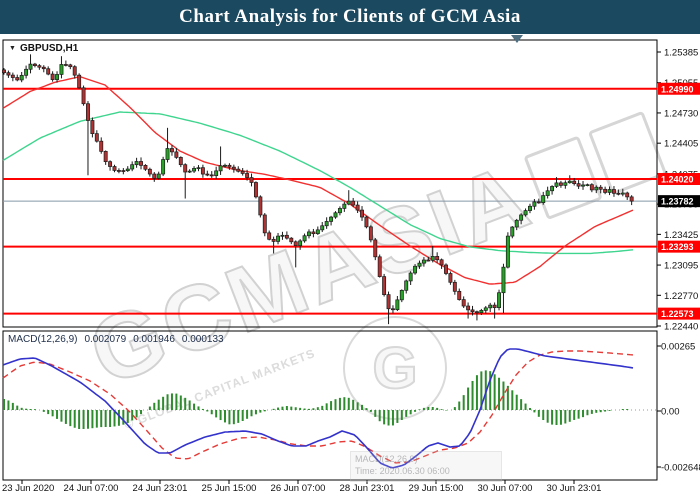 This screenshot has width=700, height=500. What do you see at coordinates (91, 488) in the screenshot?
I see `time-tick-label: 24 Jun 07:00` at bounding box center [91, 488].